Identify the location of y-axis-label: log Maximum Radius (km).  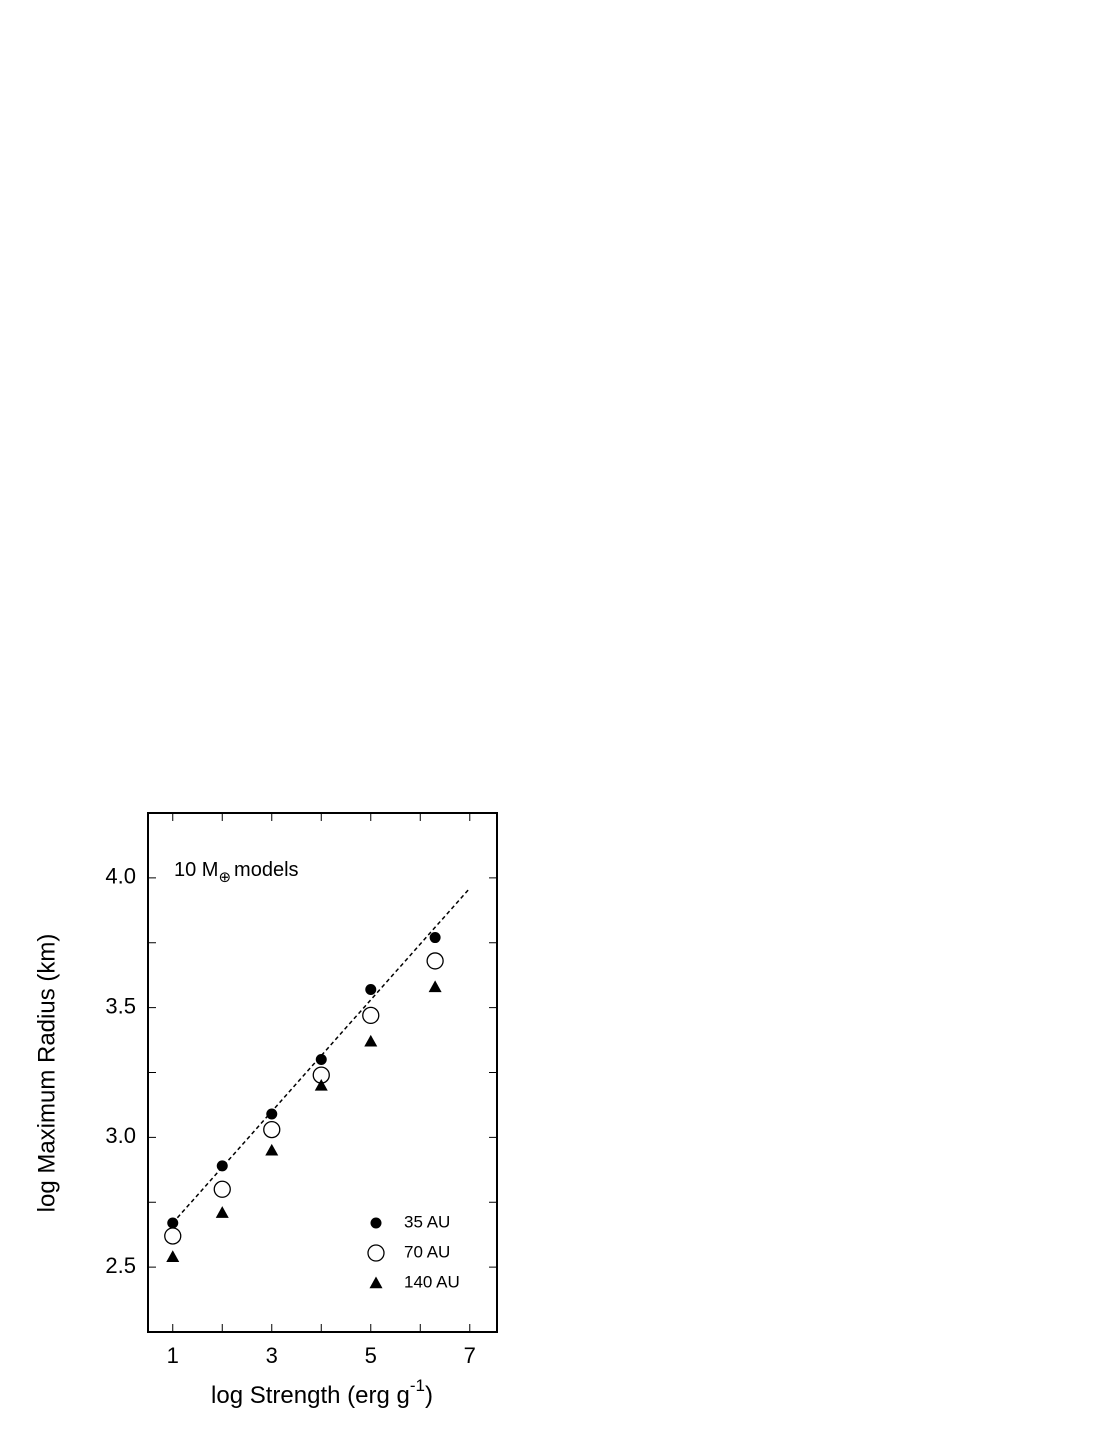
(46, 1073).